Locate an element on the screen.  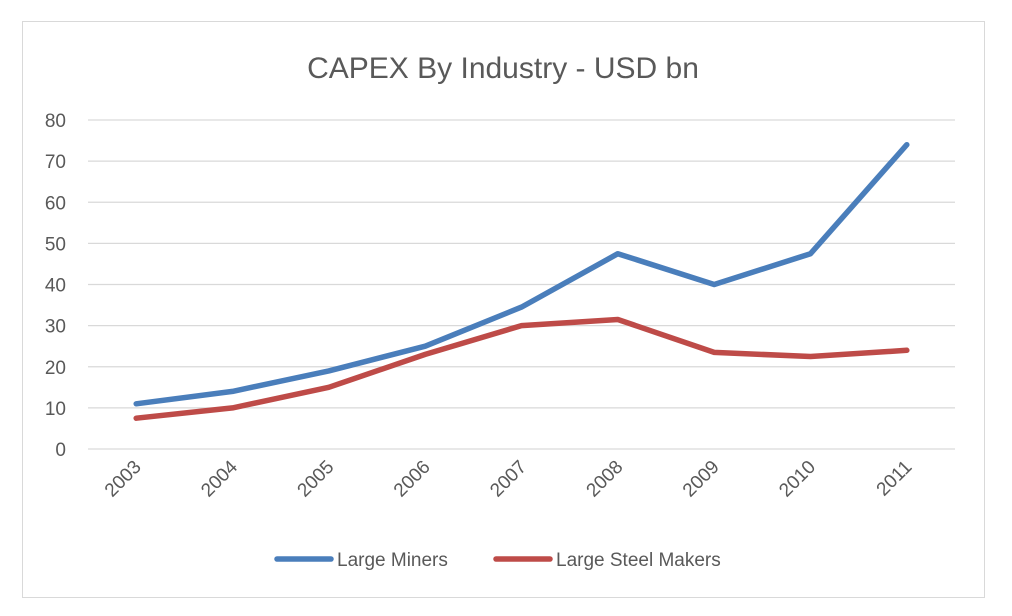
x-tick-label: 2005 is located at coordinates (316, 479).